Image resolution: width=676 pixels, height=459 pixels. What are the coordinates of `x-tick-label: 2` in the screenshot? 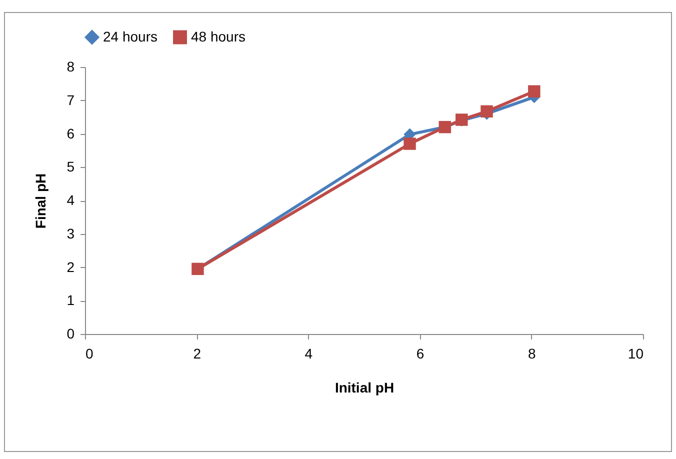 It's located at (197, 354).